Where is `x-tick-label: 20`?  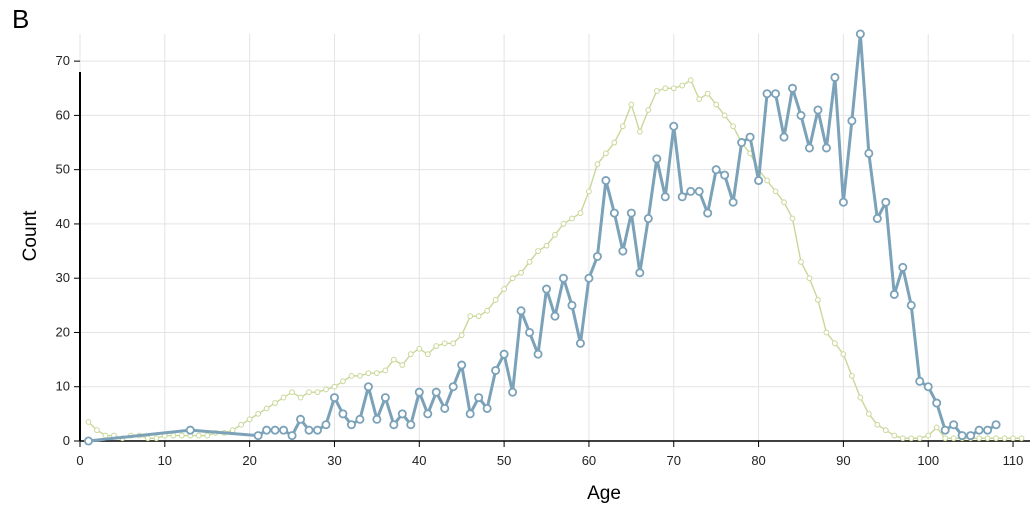
x-tick-label: 20 is located at coordinates (249, 460).